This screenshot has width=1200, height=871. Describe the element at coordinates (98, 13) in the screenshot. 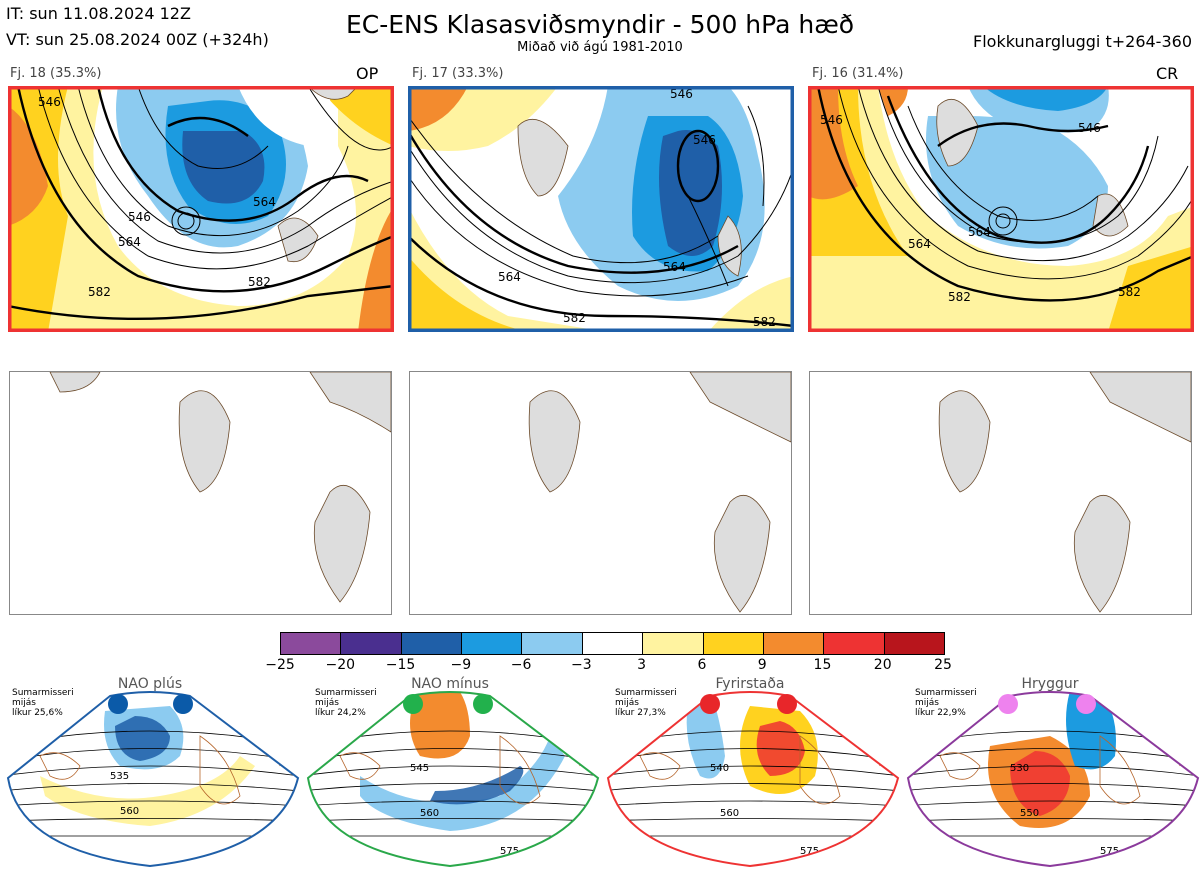

I see `init-time: IT: sun 11.08.2024 12Z` at that location.